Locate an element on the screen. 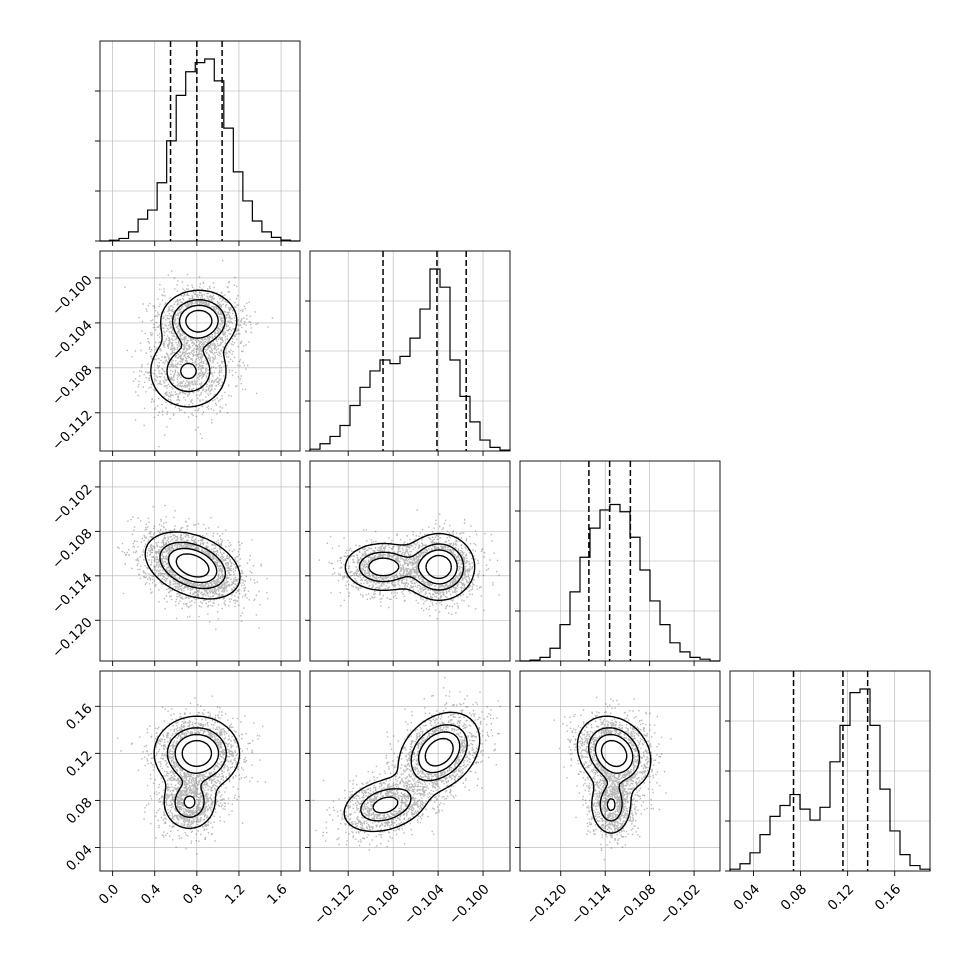  pair-0-2-frame is located at coordinates (200, 561).